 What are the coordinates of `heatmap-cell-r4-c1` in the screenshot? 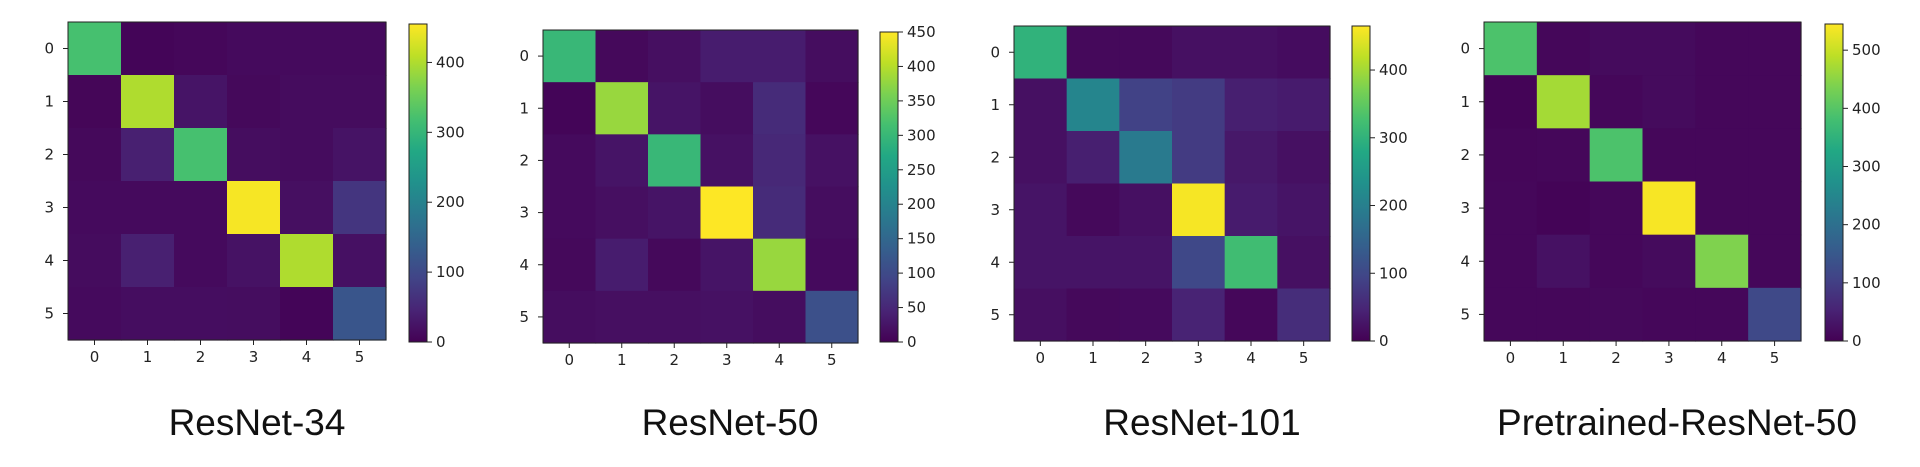 It's located at (1563, 261).